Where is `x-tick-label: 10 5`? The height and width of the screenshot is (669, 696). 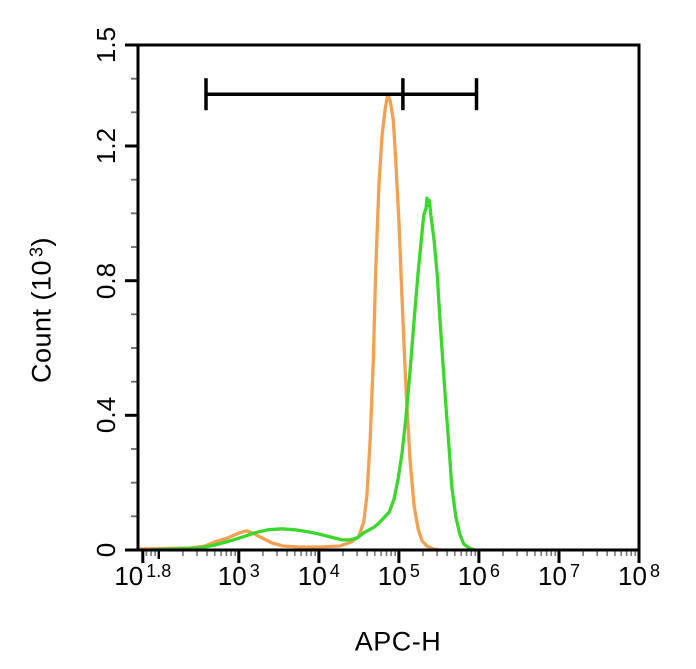 x-tick-label: 10 5 is located at coordinates (398, 575).